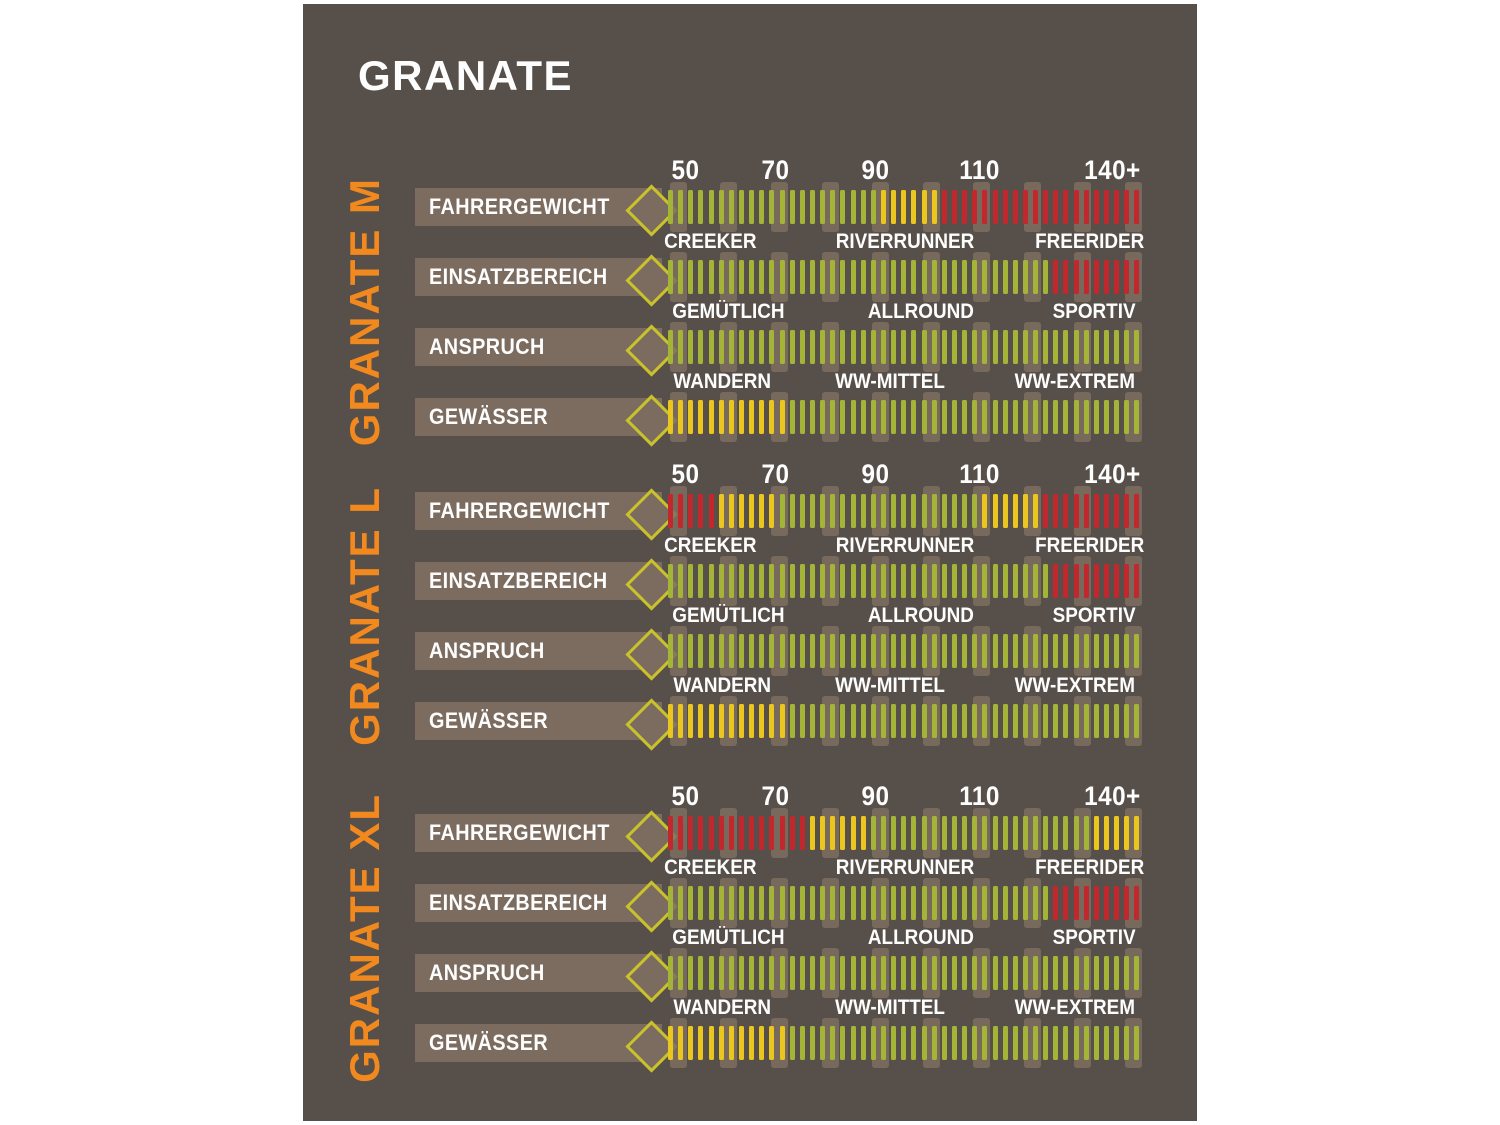 The width and height of the screenshot is (1500, 1125). What do you see at coordinates (1094, 312) in the screenshot?
I see `legend-label: SPORTIV` at bounding box center [1094, 312].